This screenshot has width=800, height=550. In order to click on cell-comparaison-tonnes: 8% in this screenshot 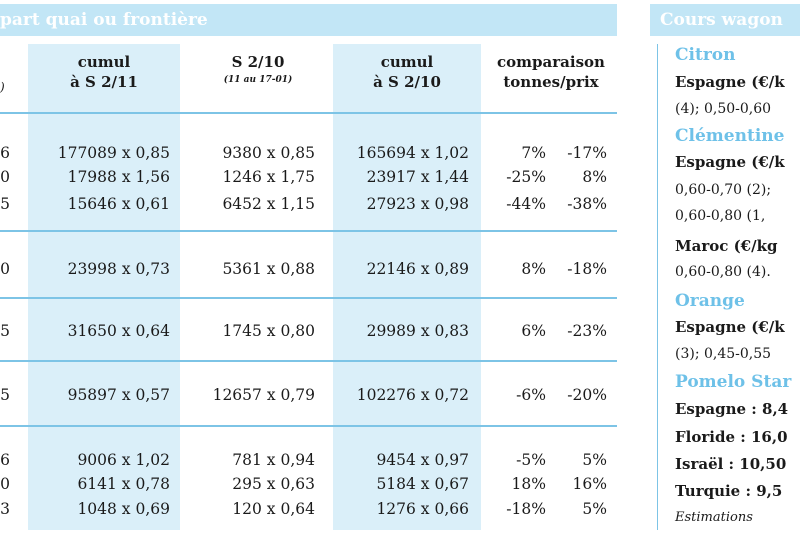, I will do `click(533, 269)`.